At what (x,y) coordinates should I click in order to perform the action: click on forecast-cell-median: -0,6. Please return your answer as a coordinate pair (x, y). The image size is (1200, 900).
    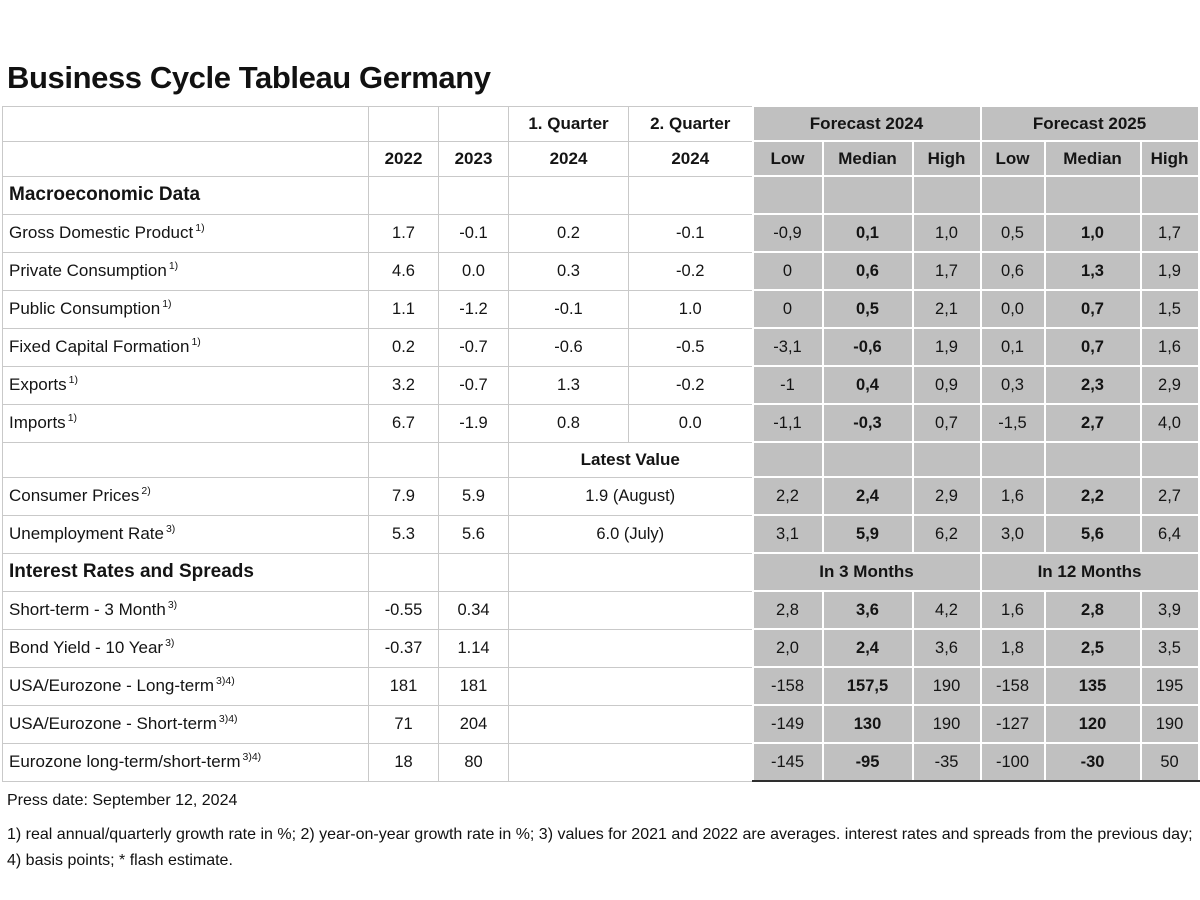
    Looking at the image, I should click on (867, 347).